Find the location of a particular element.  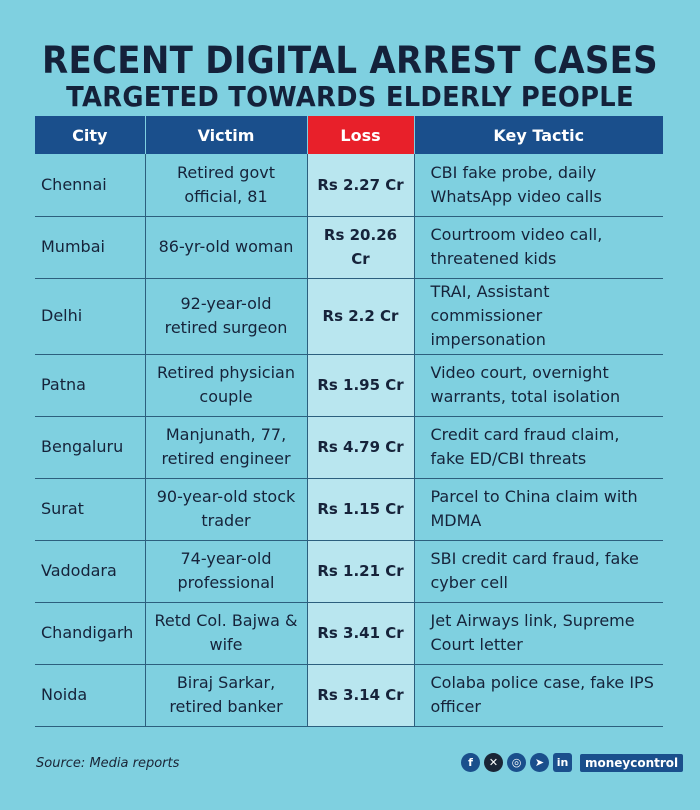

social-bar: f ✕ ◎ ➤ in moneycontrol is located at coordinates (572, 762).